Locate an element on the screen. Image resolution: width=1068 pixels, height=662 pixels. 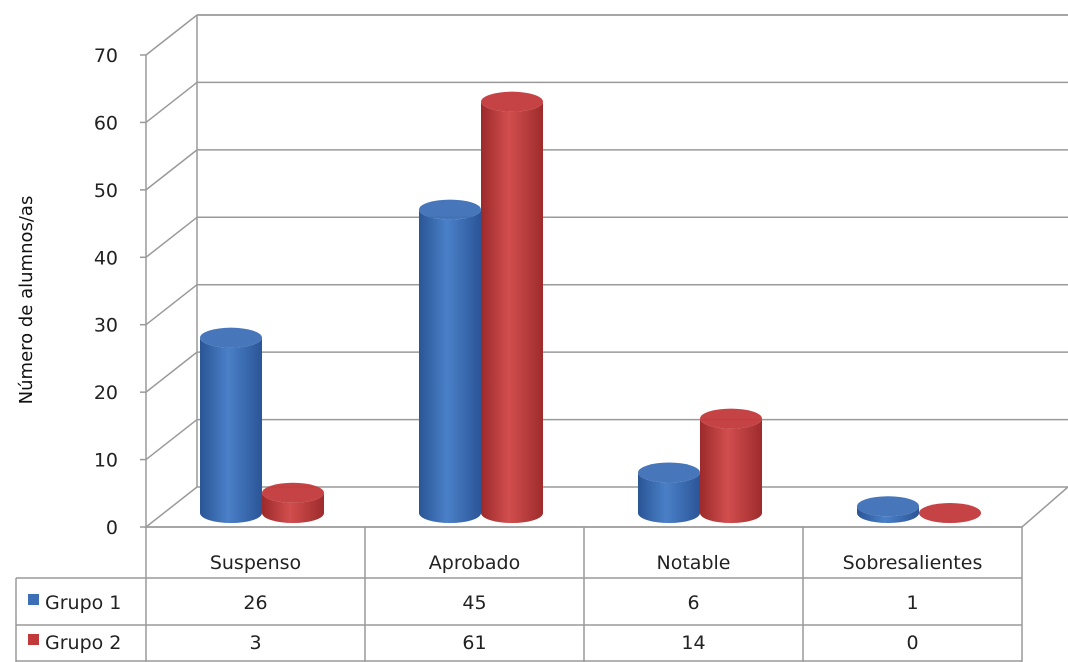
y-tick-label: 50 is located at coordinates (106, 191).